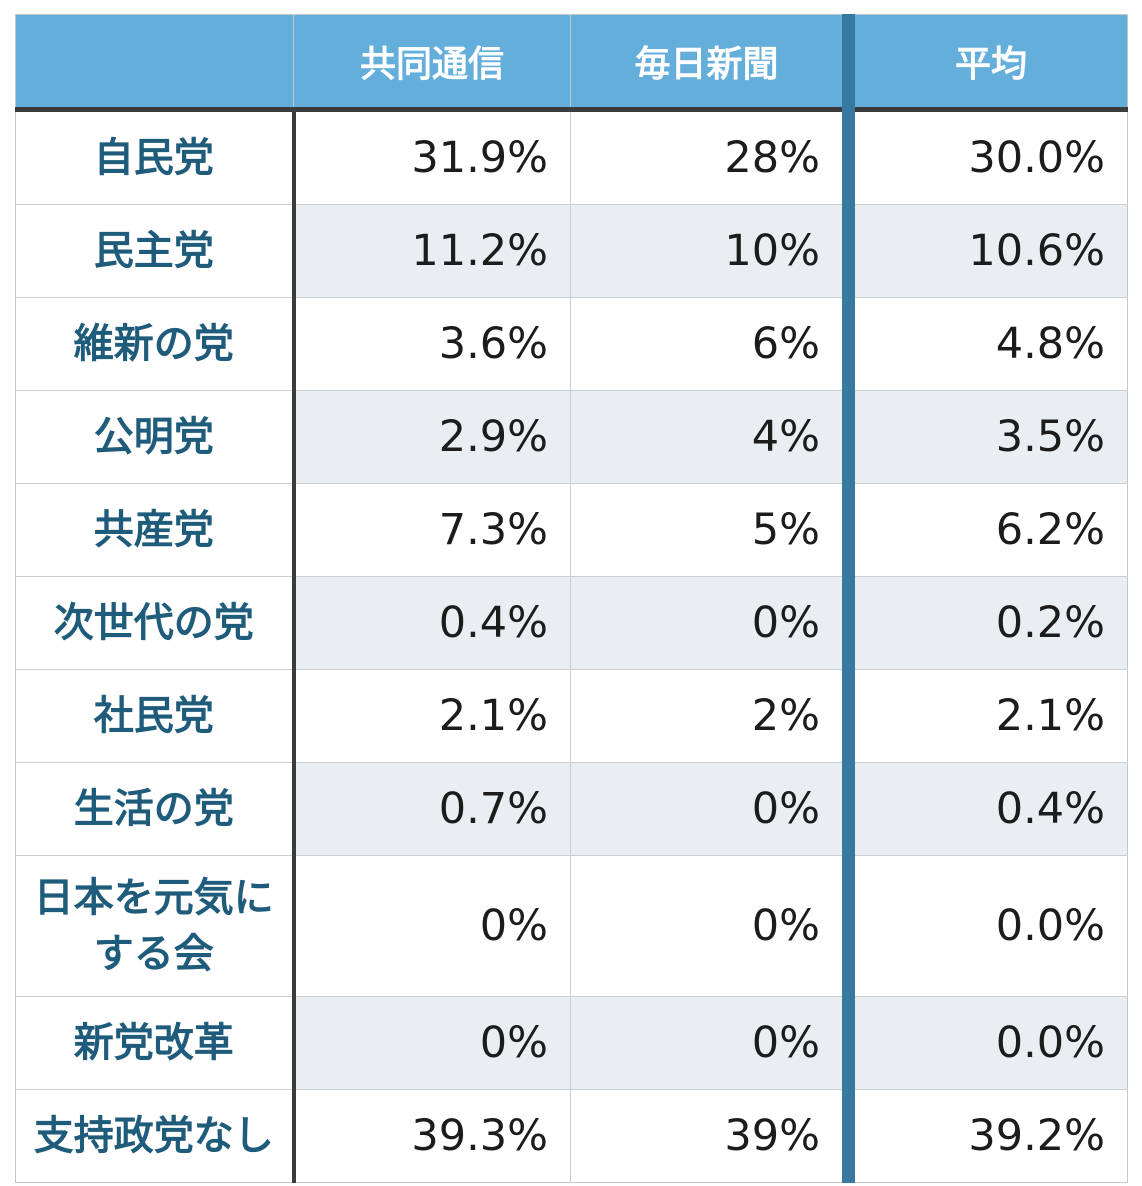  Describe the element at coordinates (155, 344) in the screenshot. I see `party-name-cell: 維新の党` at that location.